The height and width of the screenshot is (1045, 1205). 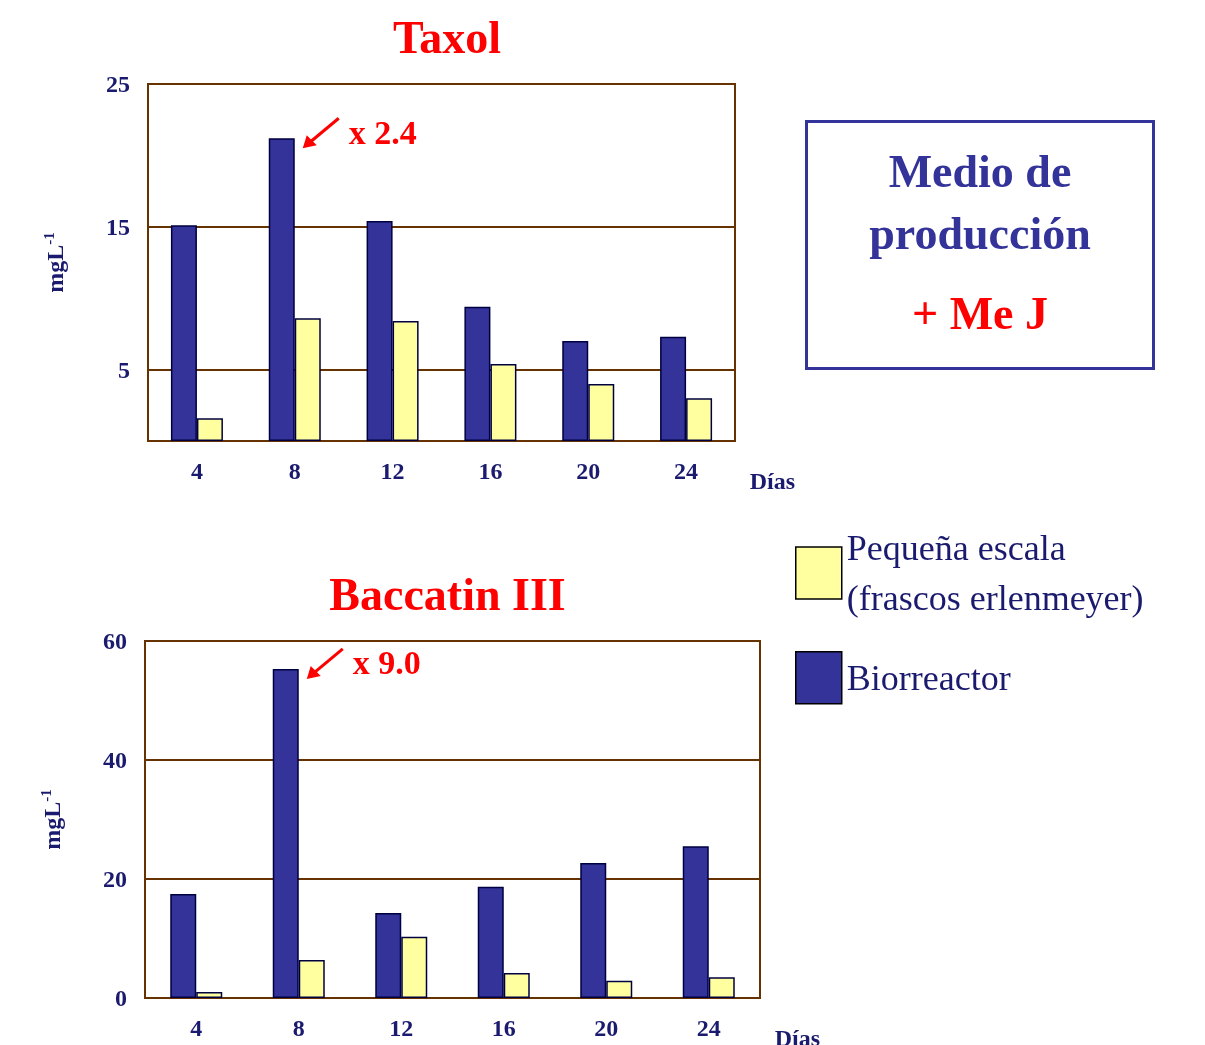 What do you see at coordinates (772, 481) in the screenshot?
I see `x-axis-title: Días` at bounding box center [772, 481].